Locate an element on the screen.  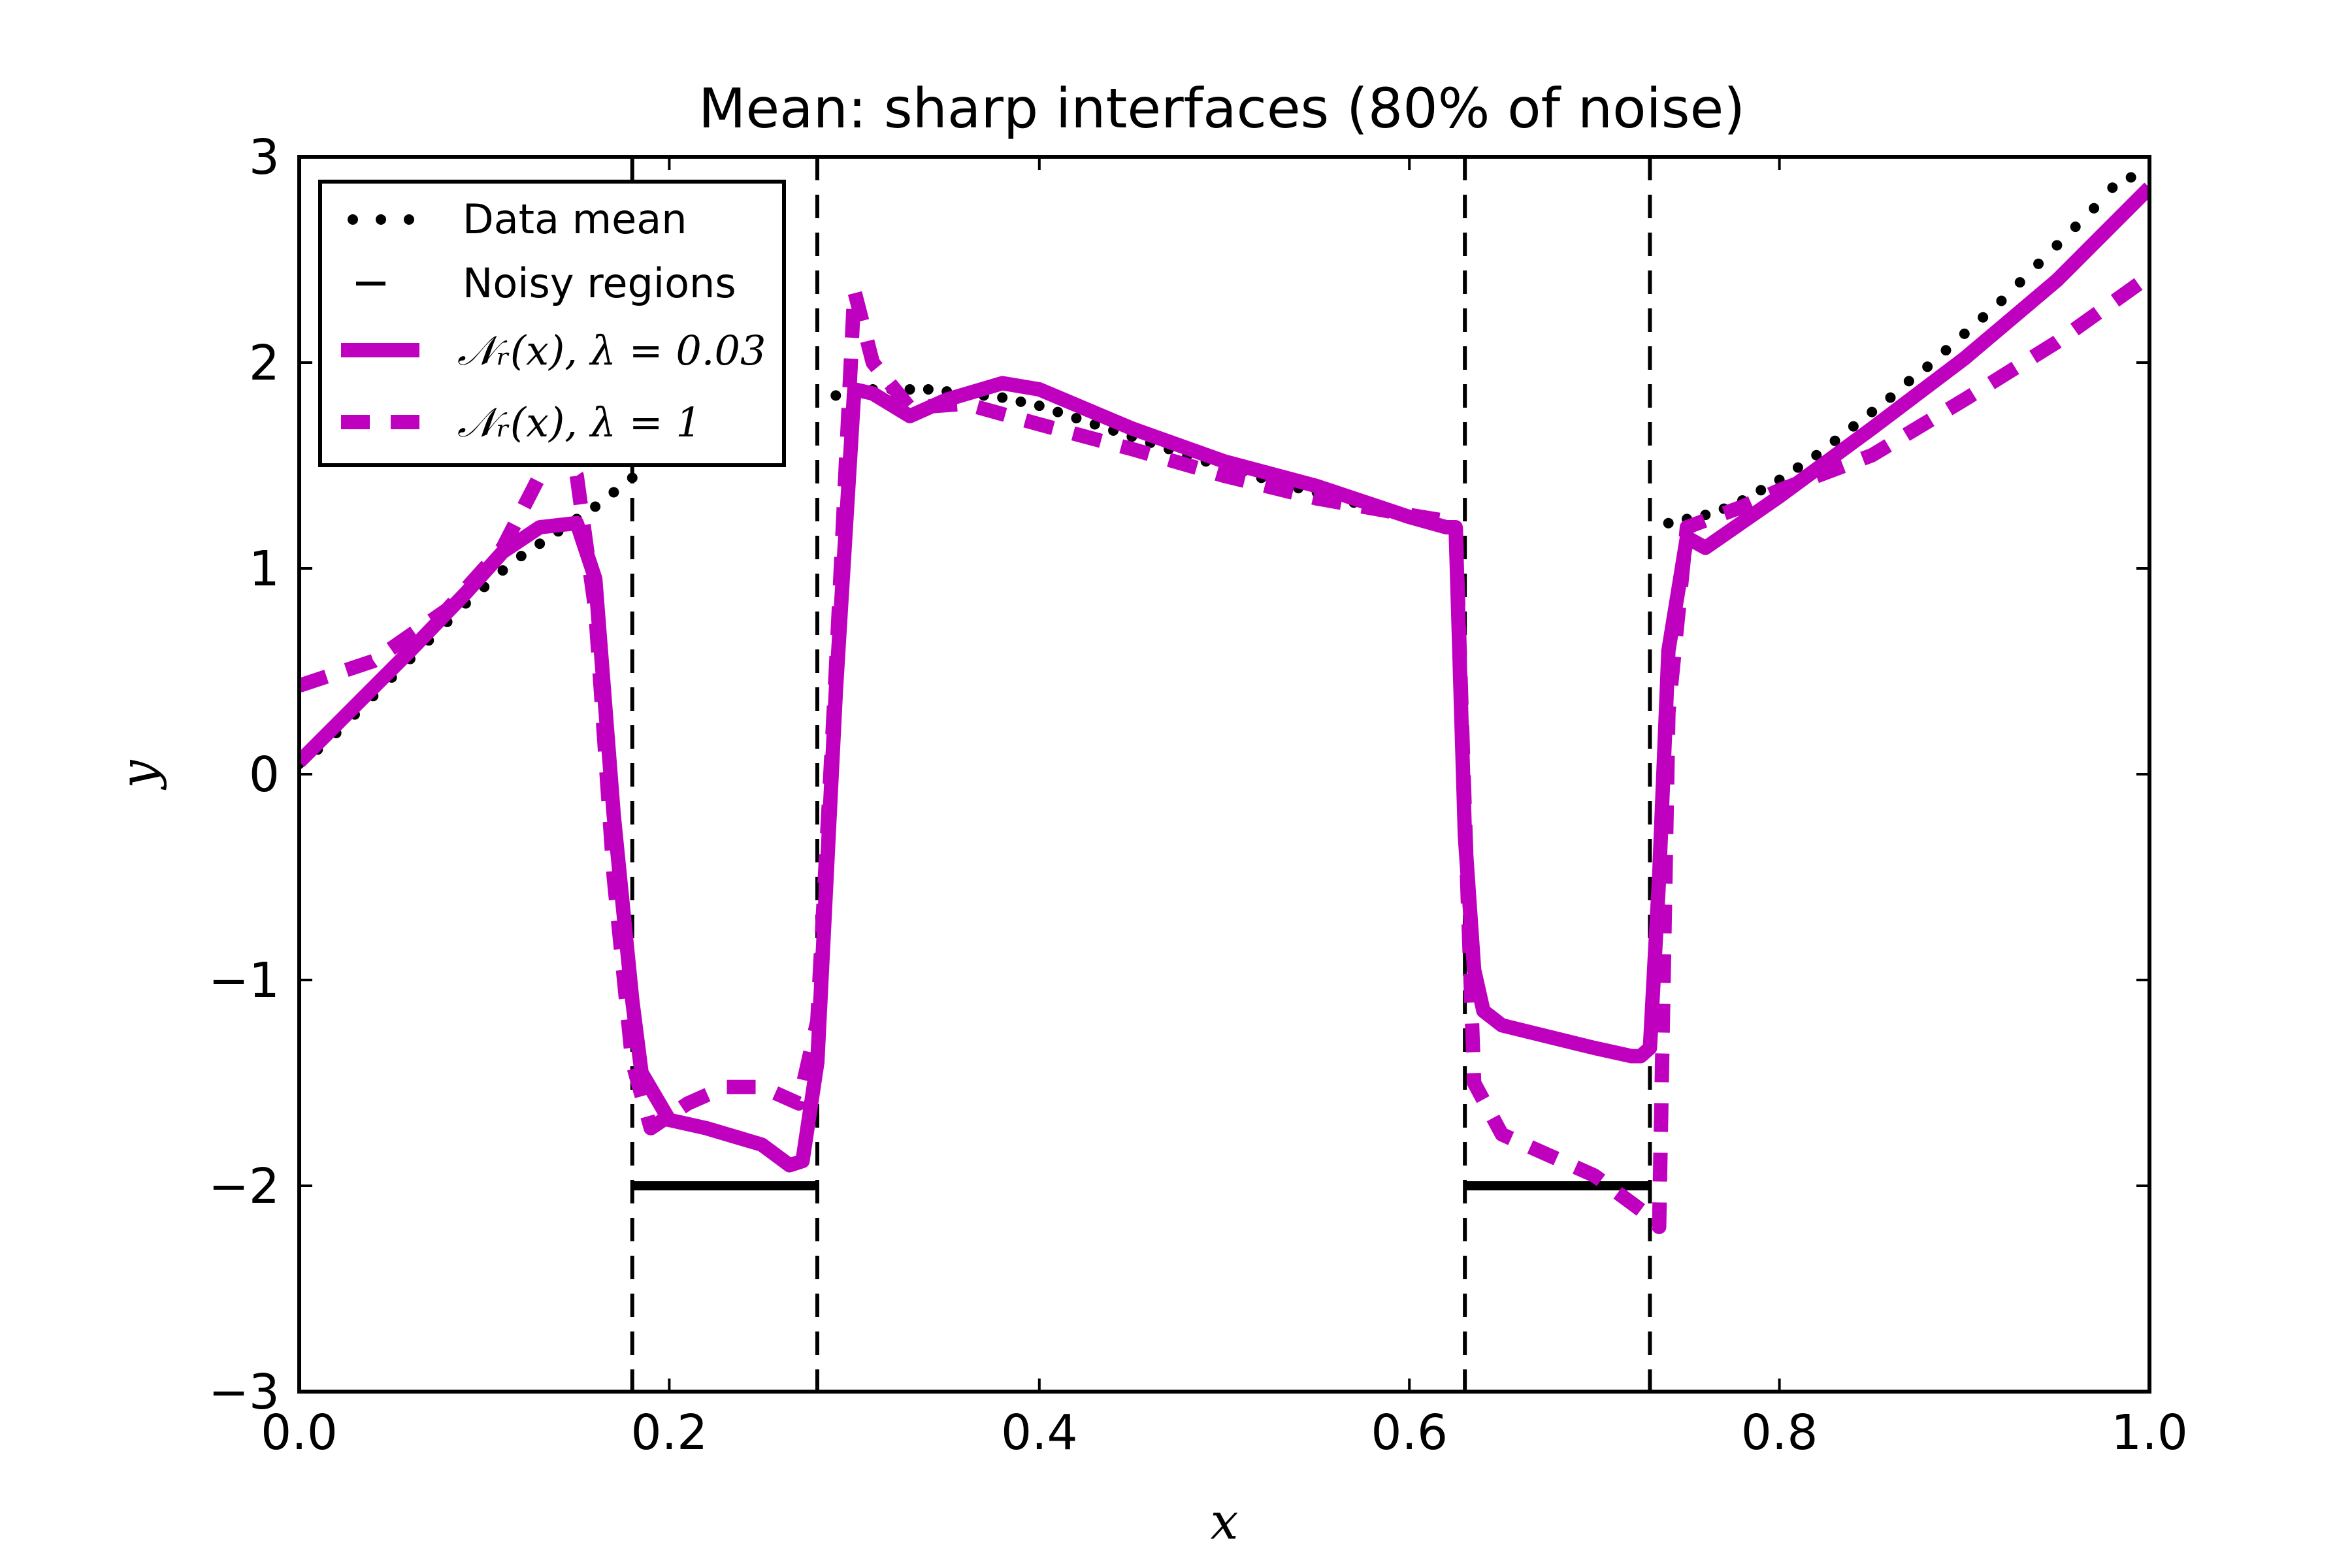
x-tick-label: 0.8 is located at coordinates (1779, 1433).